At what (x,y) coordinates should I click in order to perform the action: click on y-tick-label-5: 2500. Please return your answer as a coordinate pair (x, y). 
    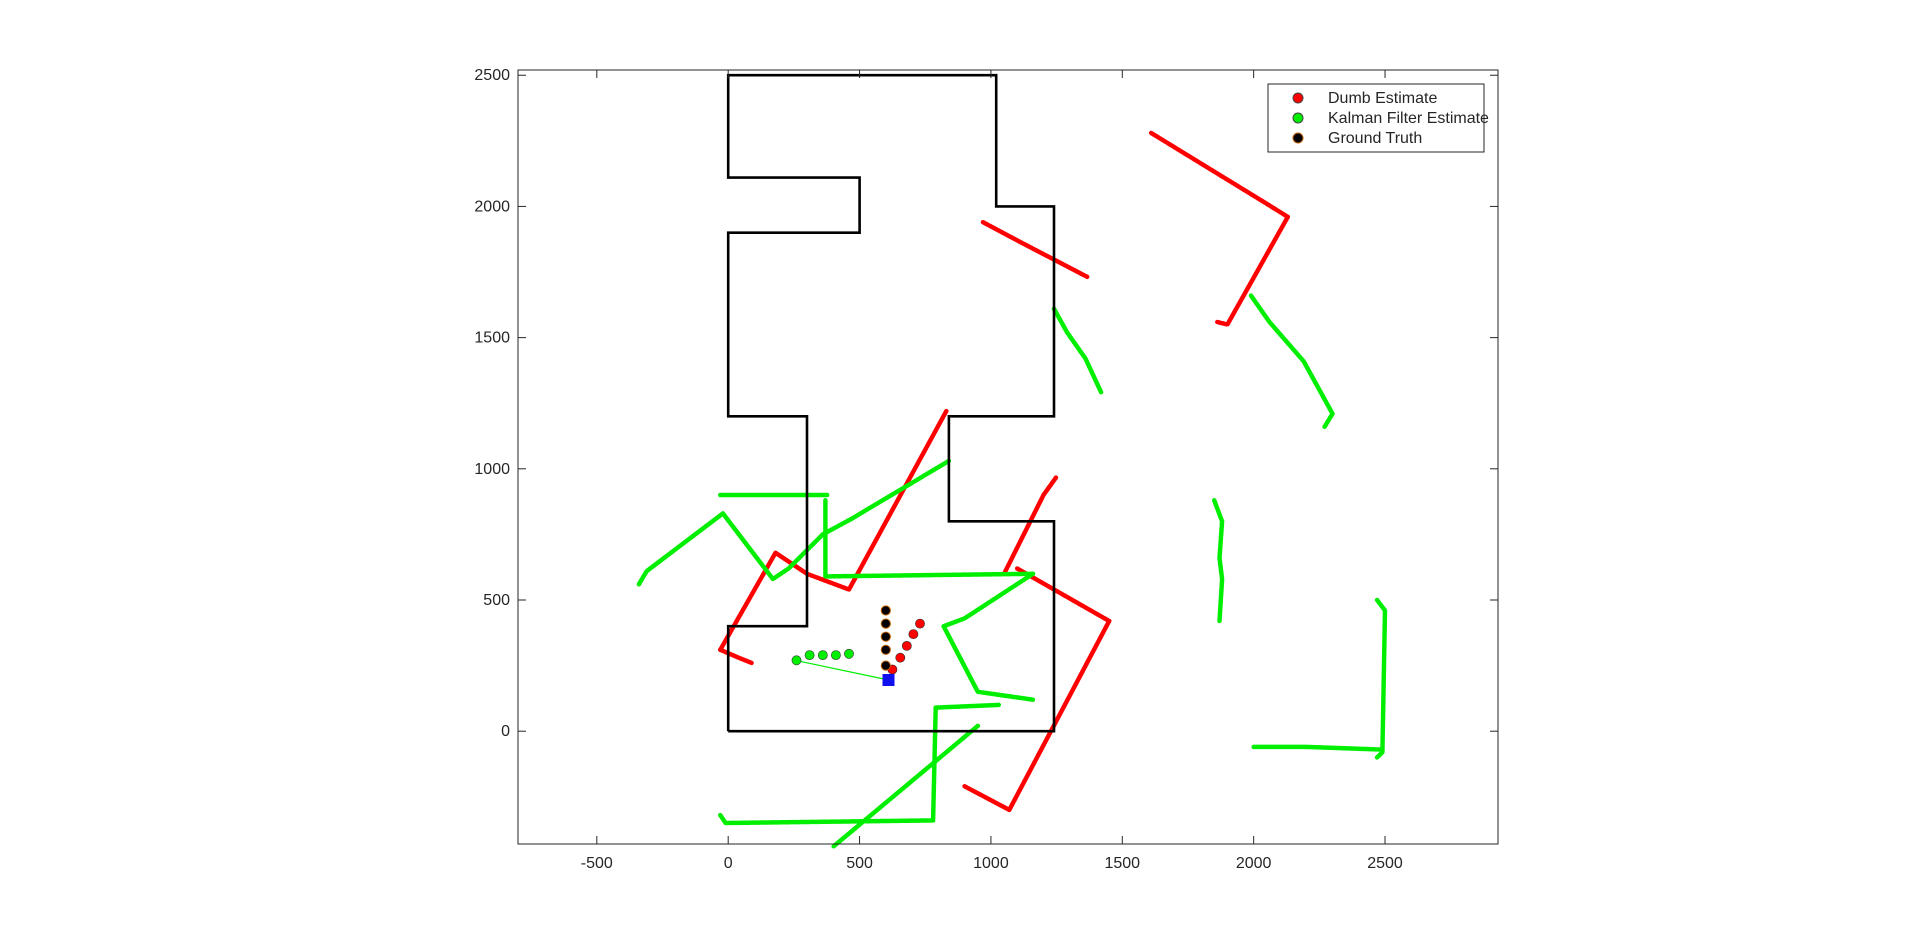
    Looking at the image, I should click on (492, 75).